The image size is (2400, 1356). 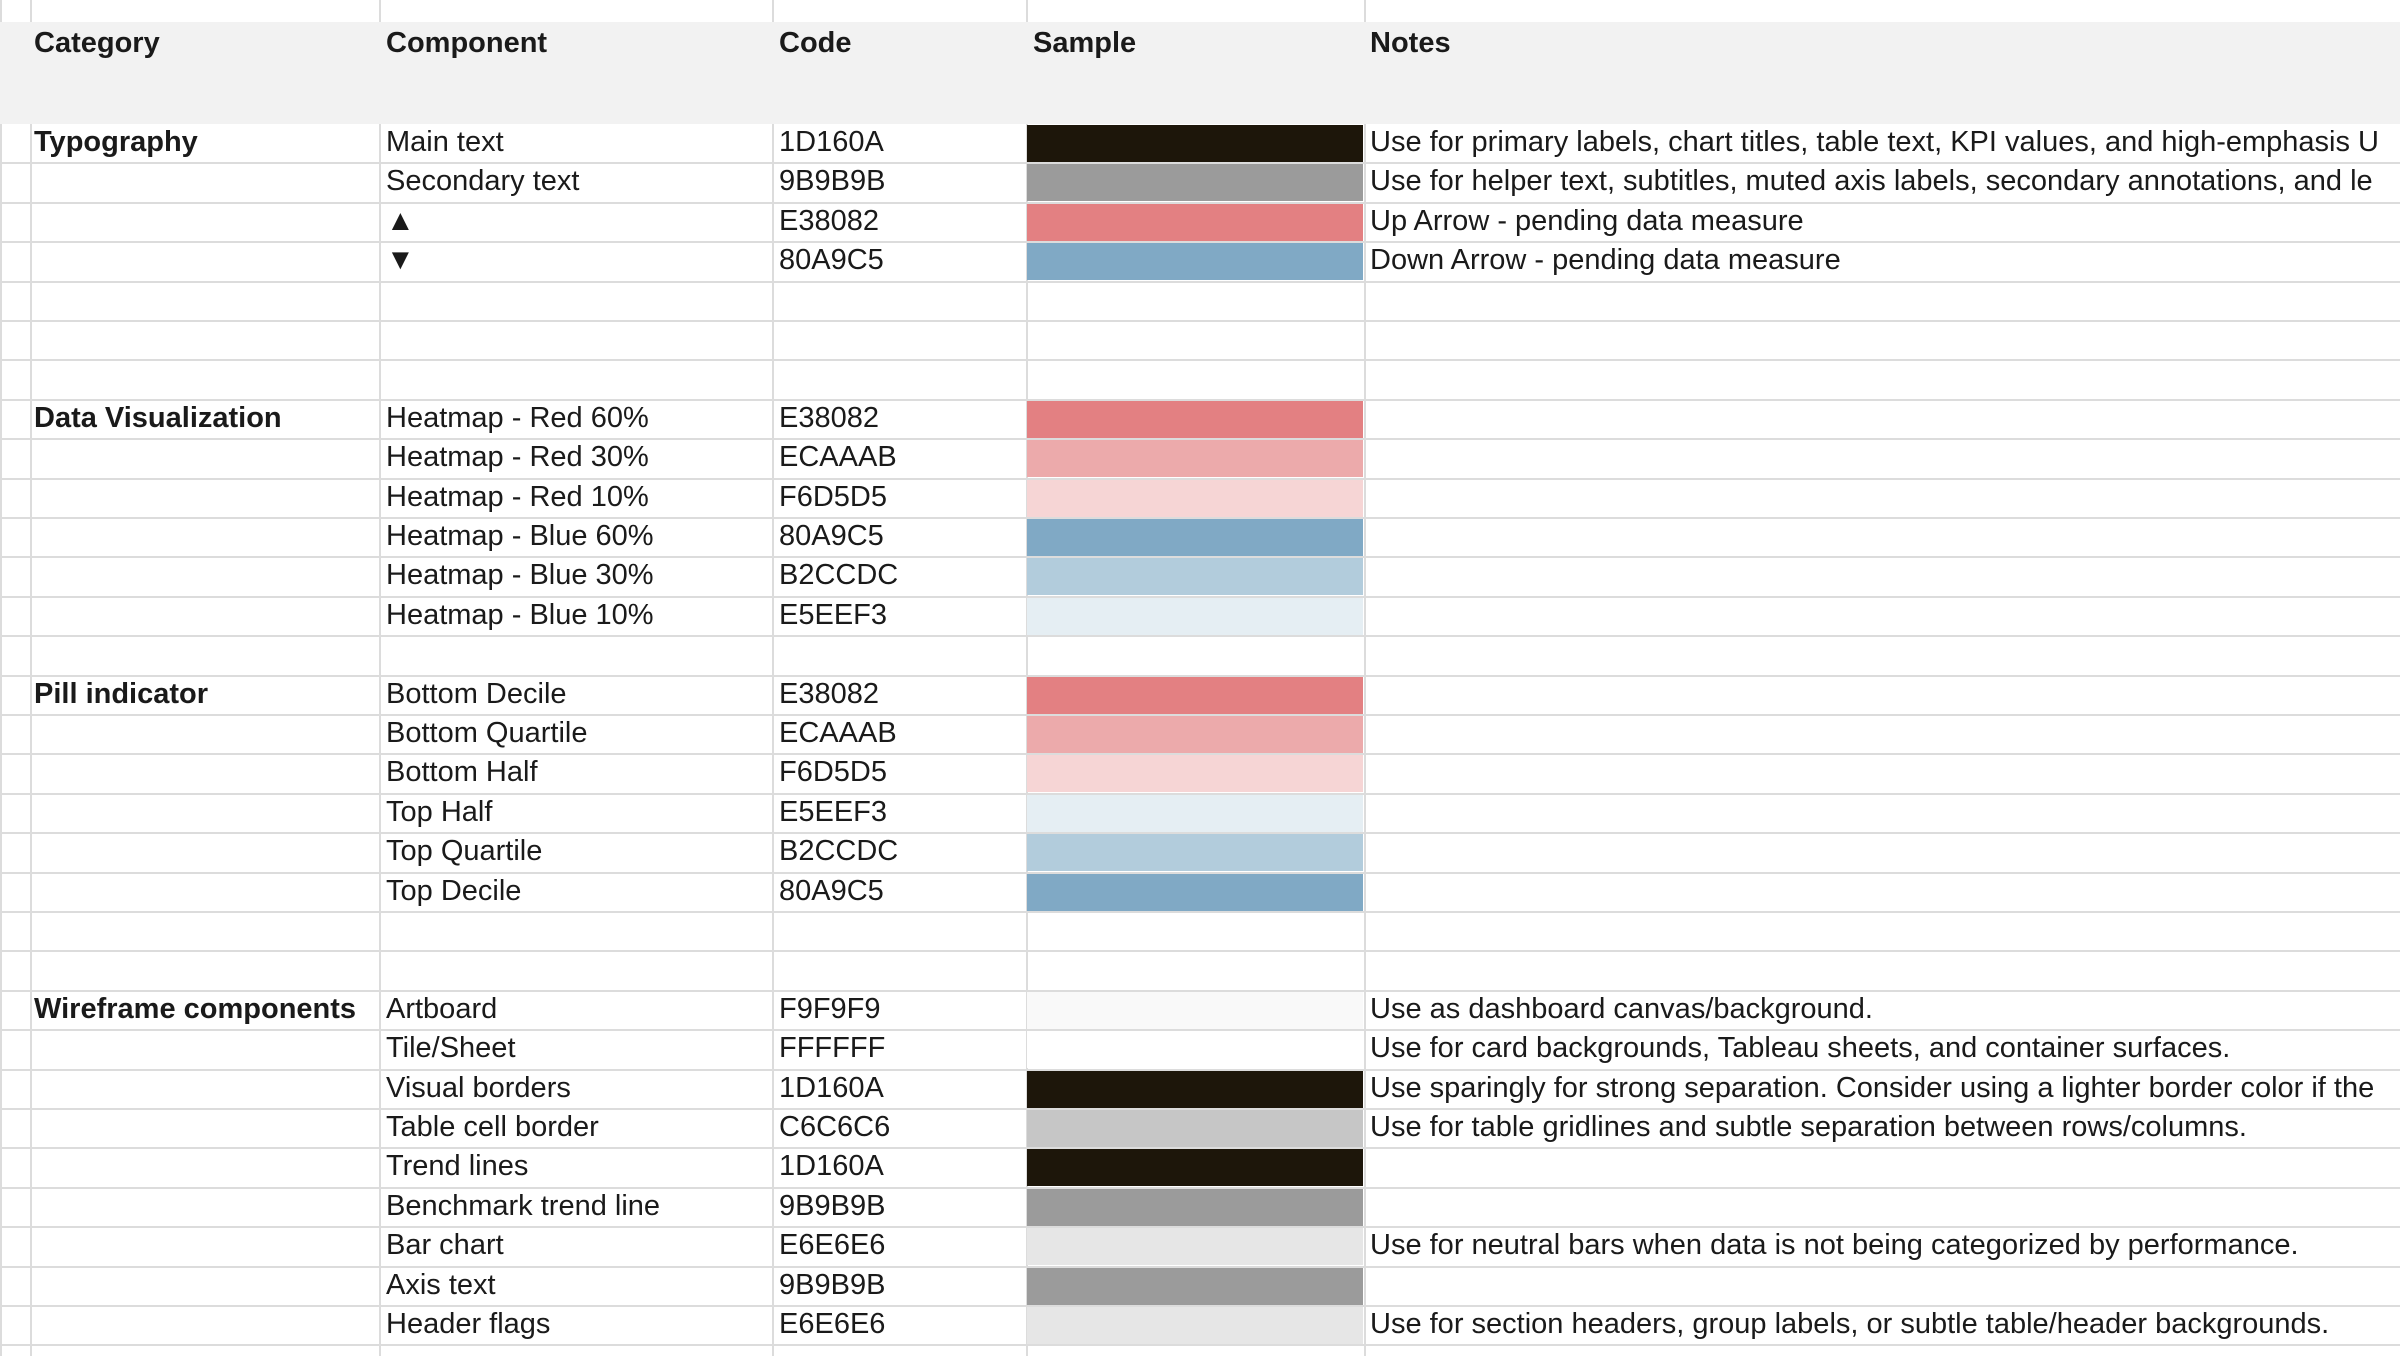 What do you see at coordinates (97, 43) in the screenshot?
I see `column-header-category: Category` at bounding box center [97, 43].